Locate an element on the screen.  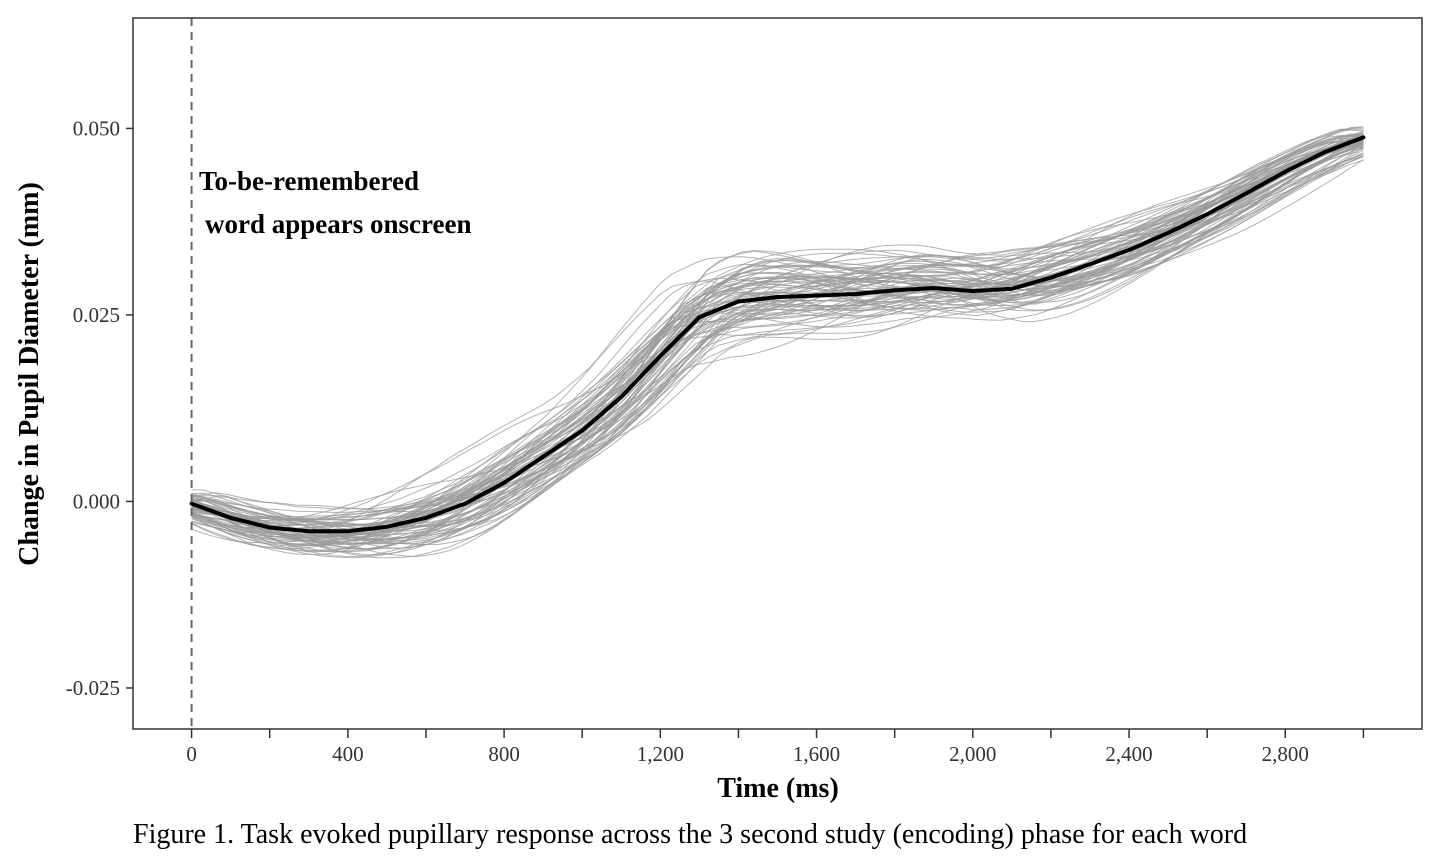
y-tick-label: 0.050 is located at coordinates (96, 128).